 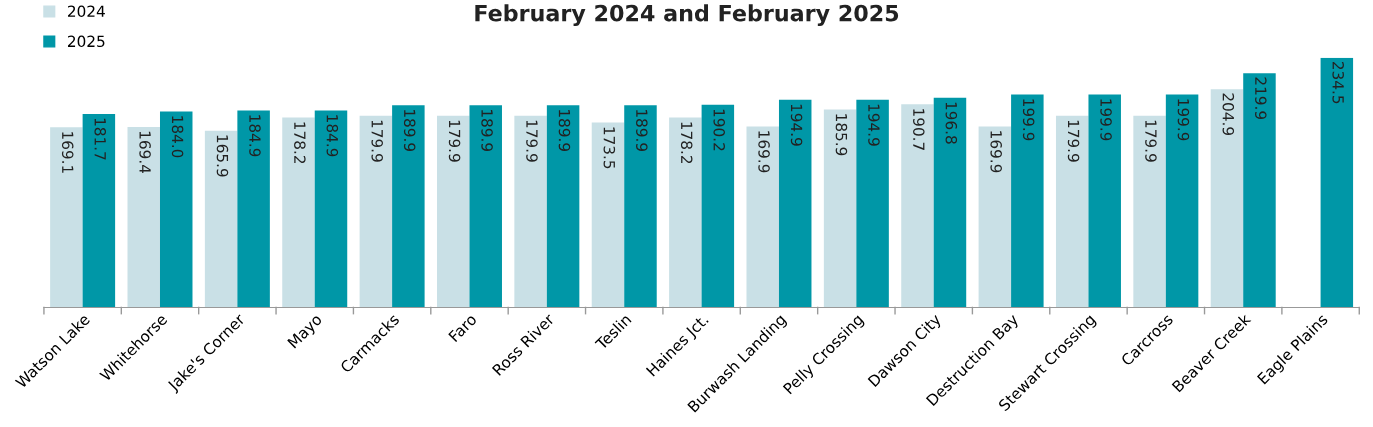 What do you see at coordinates (1228, 114) in the screenshot?
I see `data-label: 204.9` at bounding box center [1228, 114].